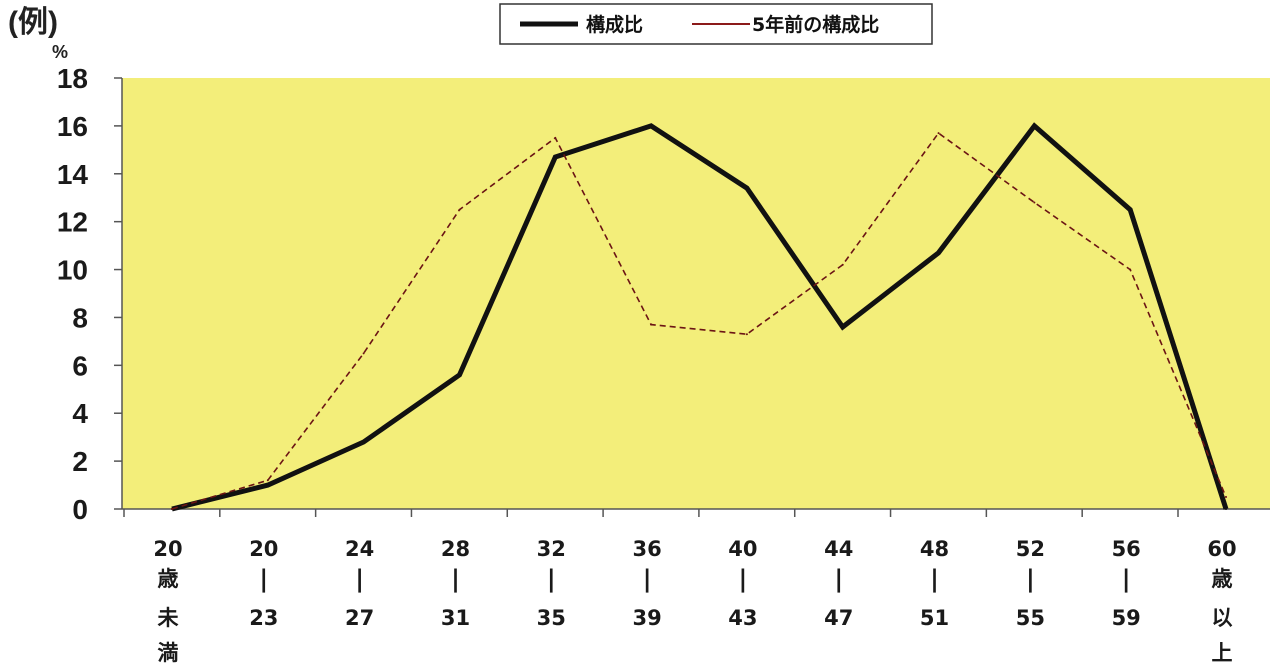  Describe the element at coordinates (551, 618) in the screenshot. I see `category-label: 35` at that location.